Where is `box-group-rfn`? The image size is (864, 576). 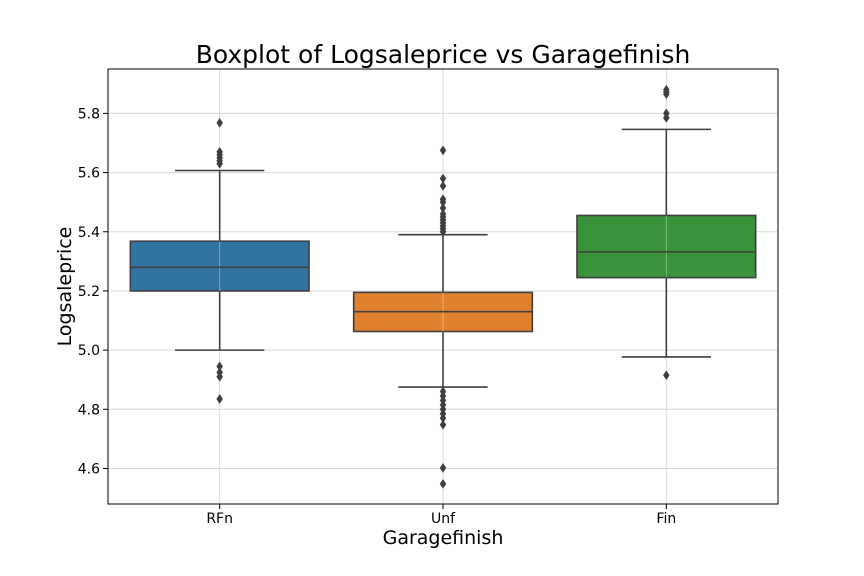
box-group-rfn is located at coordinates (219, 260).